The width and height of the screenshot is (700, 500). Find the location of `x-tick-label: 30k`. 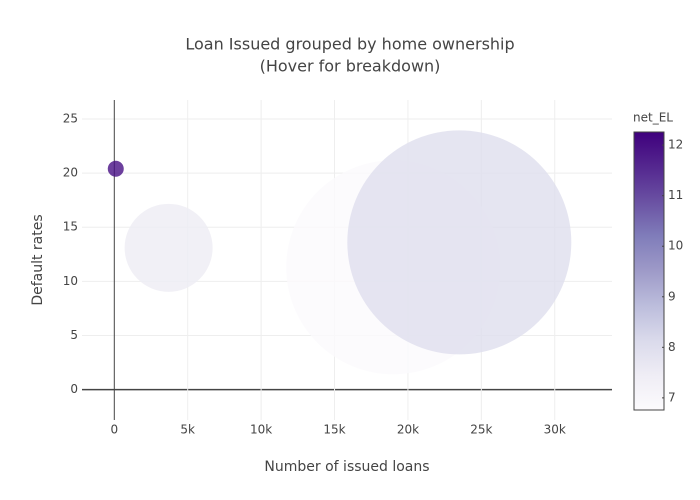

x-tick-label: 30k is located at coordinates (555, 430).